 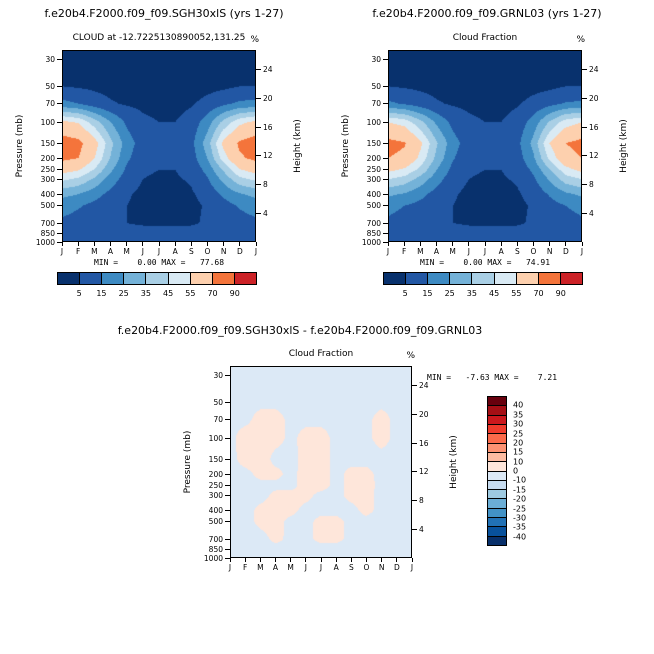 I want to click on pressure-tick-label: 150, so click(x=373, y=143).